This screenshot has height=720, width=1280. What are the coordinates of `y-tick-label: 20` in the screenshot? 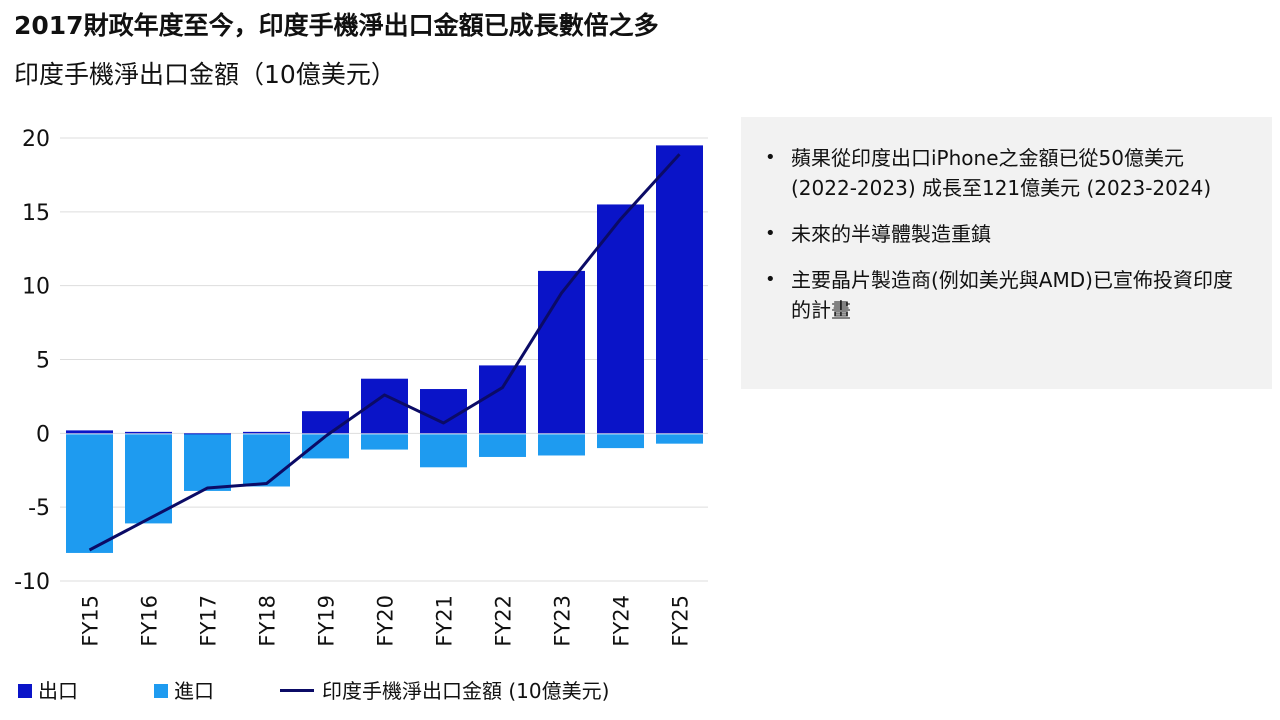 It's located at (36, 139).